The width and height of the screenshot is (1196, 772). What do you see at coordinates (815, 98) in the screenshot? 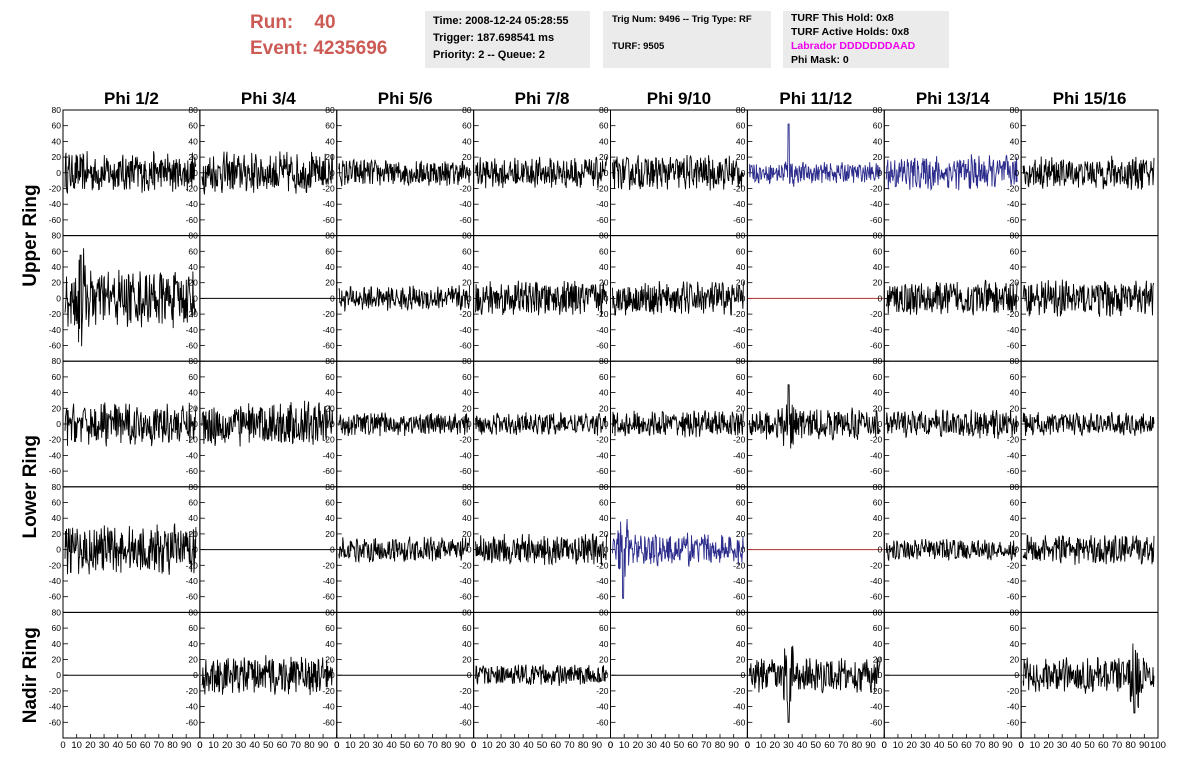
I see `column-title: Phi 11/12` at bounding box center [815, 98].